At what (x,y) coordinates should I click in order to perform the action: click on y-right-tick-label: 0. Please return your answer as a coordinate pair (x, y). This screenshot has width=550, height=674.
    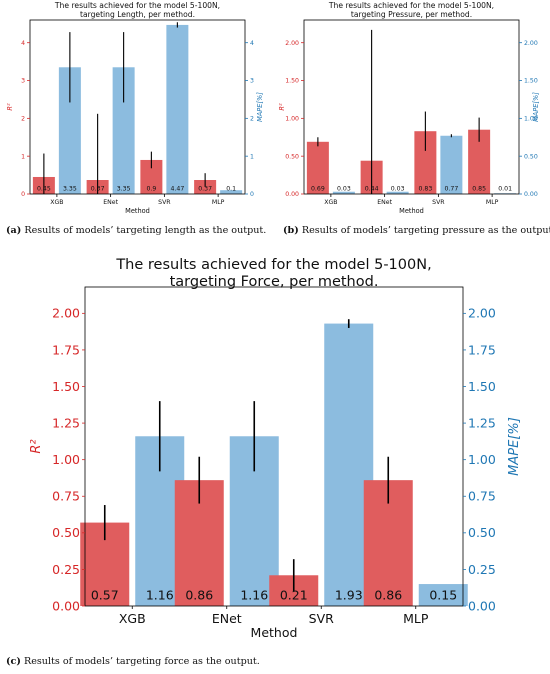
    Looking at the image, I should click on (252, 194).